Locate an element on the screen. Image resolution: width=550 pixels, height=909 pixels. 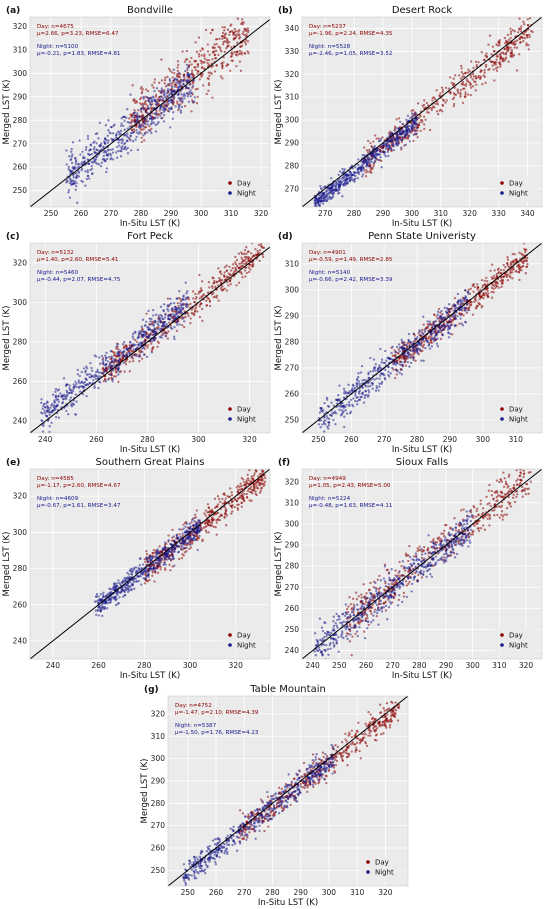
x-tick-label: 270 is located at coordinates (384, 439).